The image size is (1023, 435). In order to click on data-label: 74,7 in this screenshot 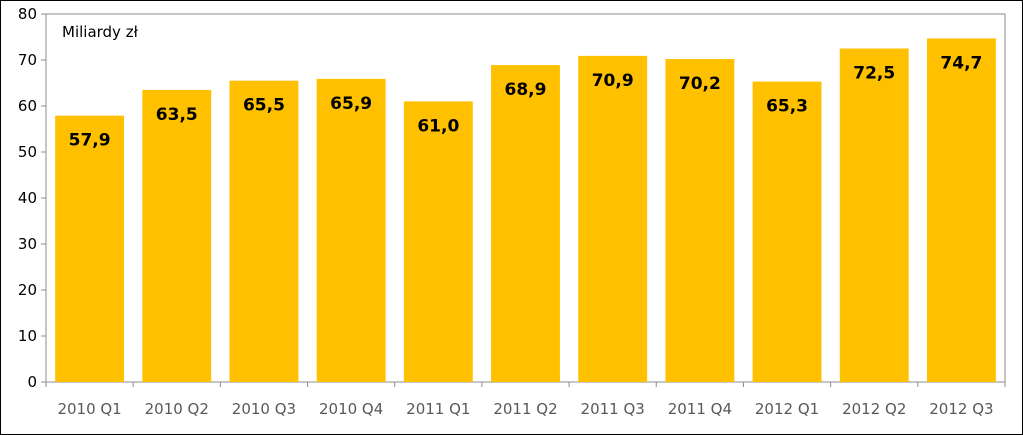, I will do `click(961, 63)`.